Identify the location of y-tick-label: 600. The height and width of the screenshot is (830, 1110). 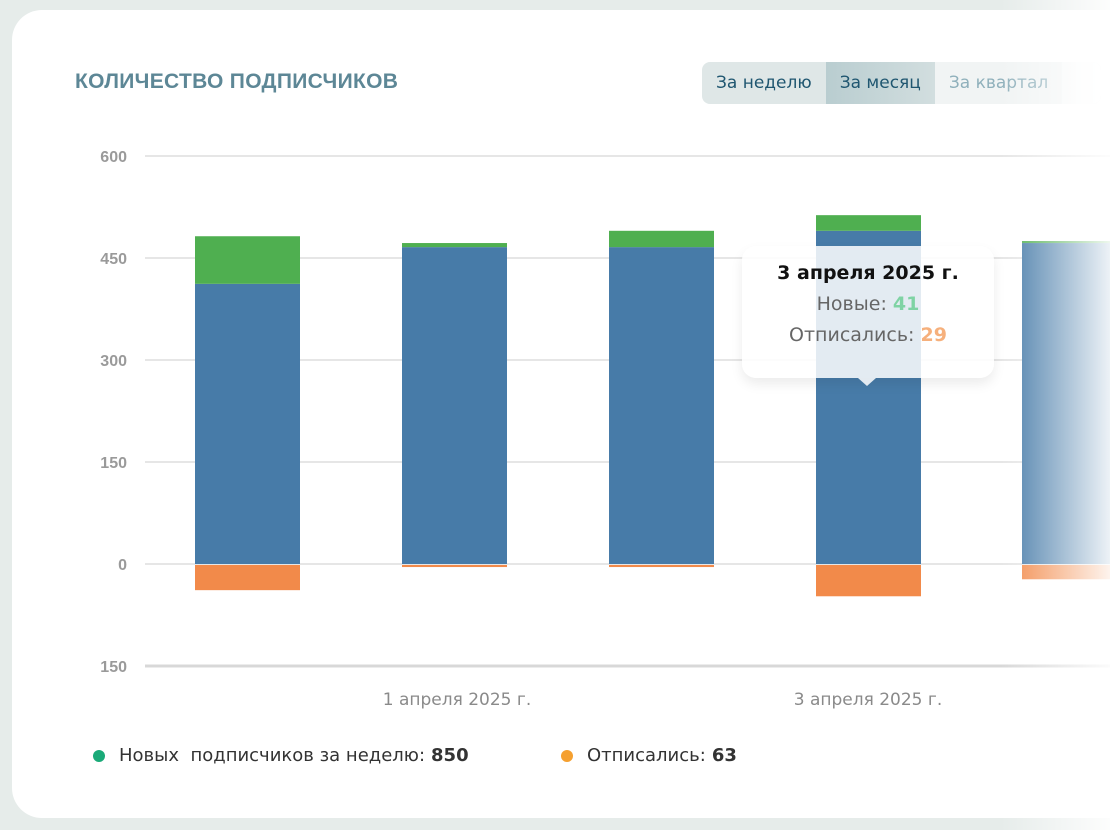
(113, 157).